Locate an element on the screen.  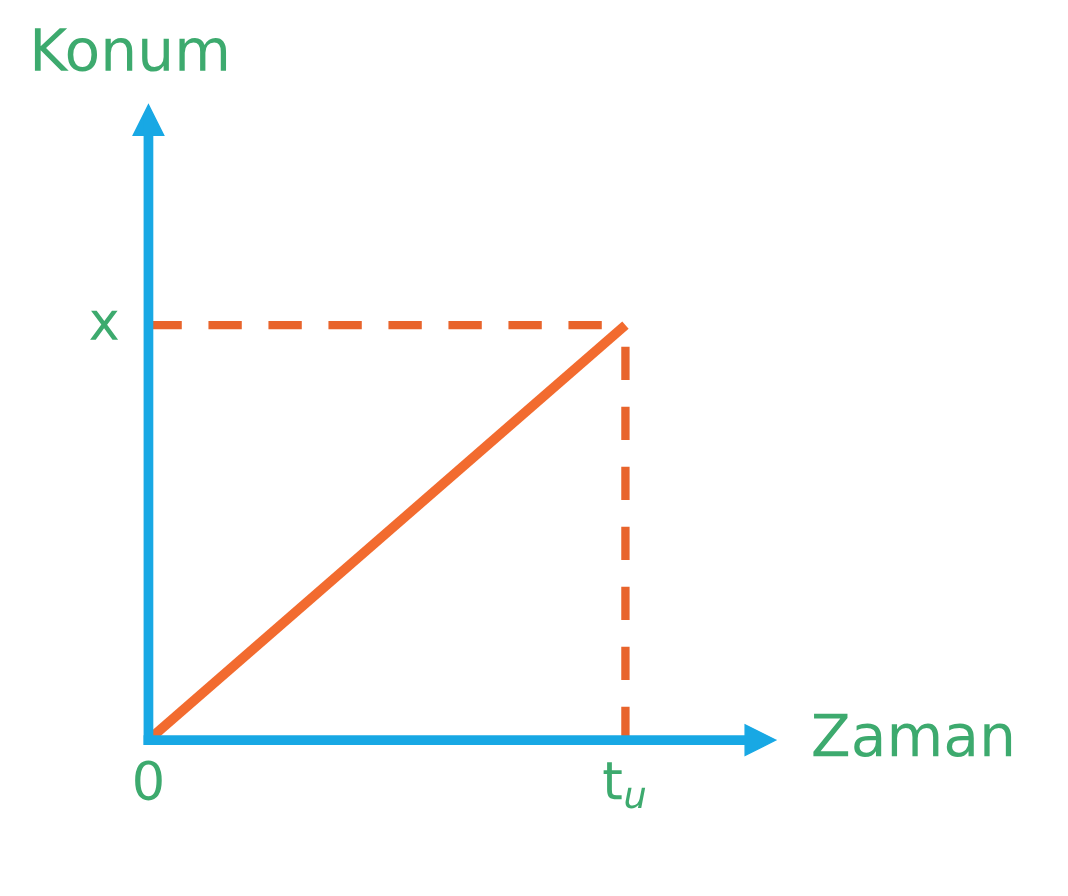
x-tick-label: 0 is located at coordinates (148, 780).